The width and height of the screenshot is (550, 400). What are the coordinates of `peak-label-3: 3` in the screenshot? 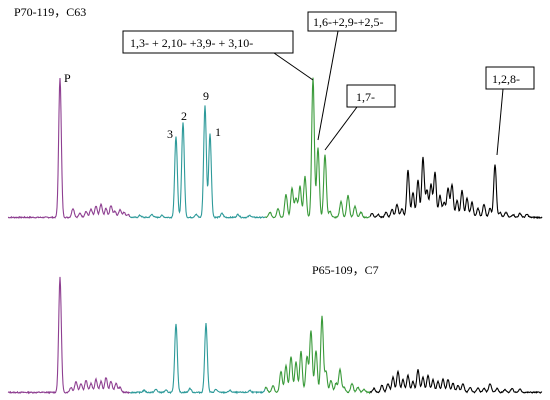 It's located at (170, 134).